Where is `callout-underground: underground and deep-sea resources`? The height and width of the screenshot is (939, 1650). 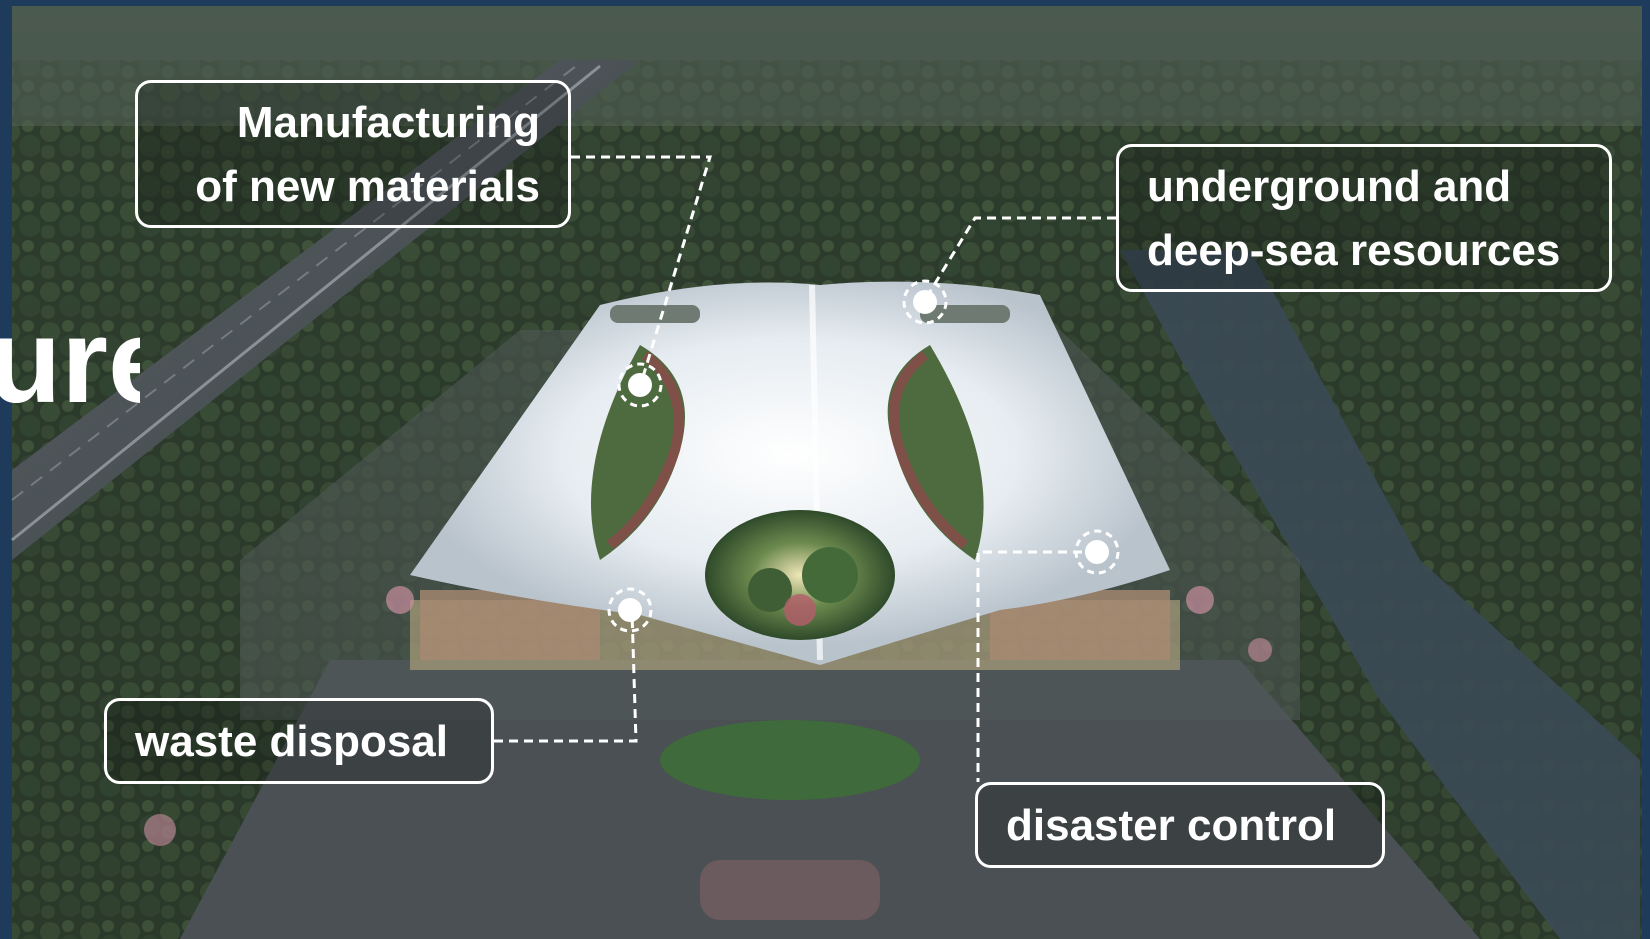 callout-underground: underground and deep-sea resources is located at coordinates (1364, 218).